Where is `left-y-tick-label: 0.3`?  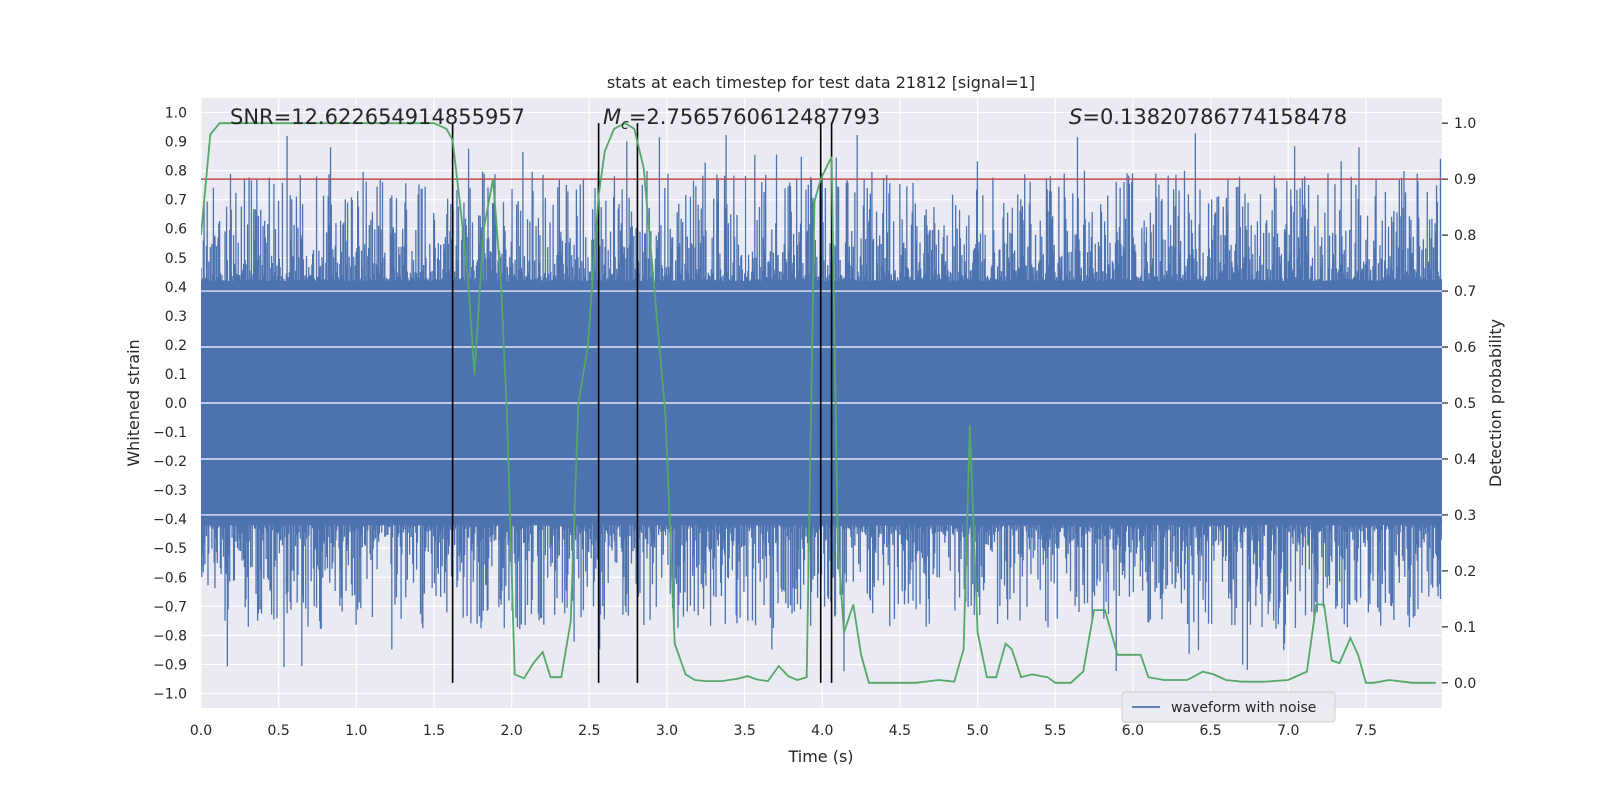 left-y-tick-label: 0.3 is located at coordinates (176, 317).